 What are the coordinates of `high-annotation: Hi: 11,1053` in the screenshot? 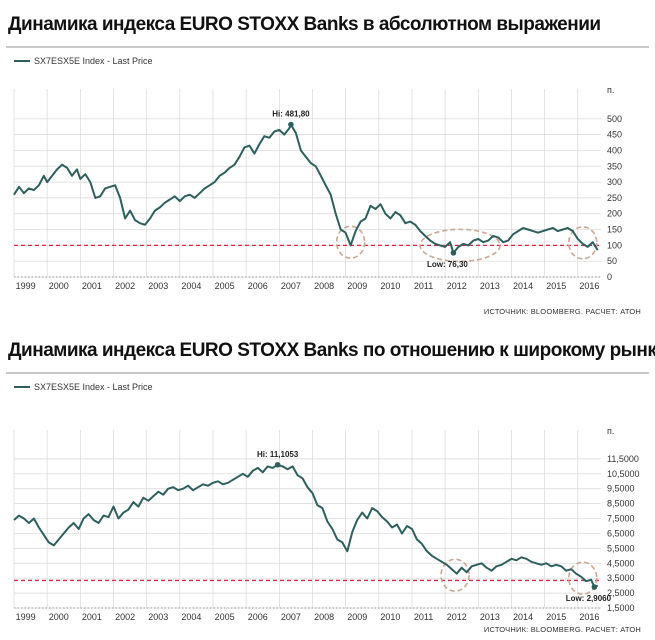 It's located at (278, 454).